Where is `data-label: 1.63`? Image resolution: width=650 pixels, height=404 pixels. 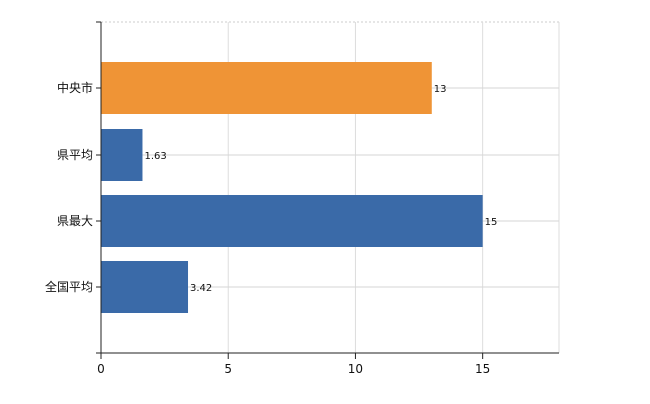
data-label: 1.63 is located at coordinates (155, 156).